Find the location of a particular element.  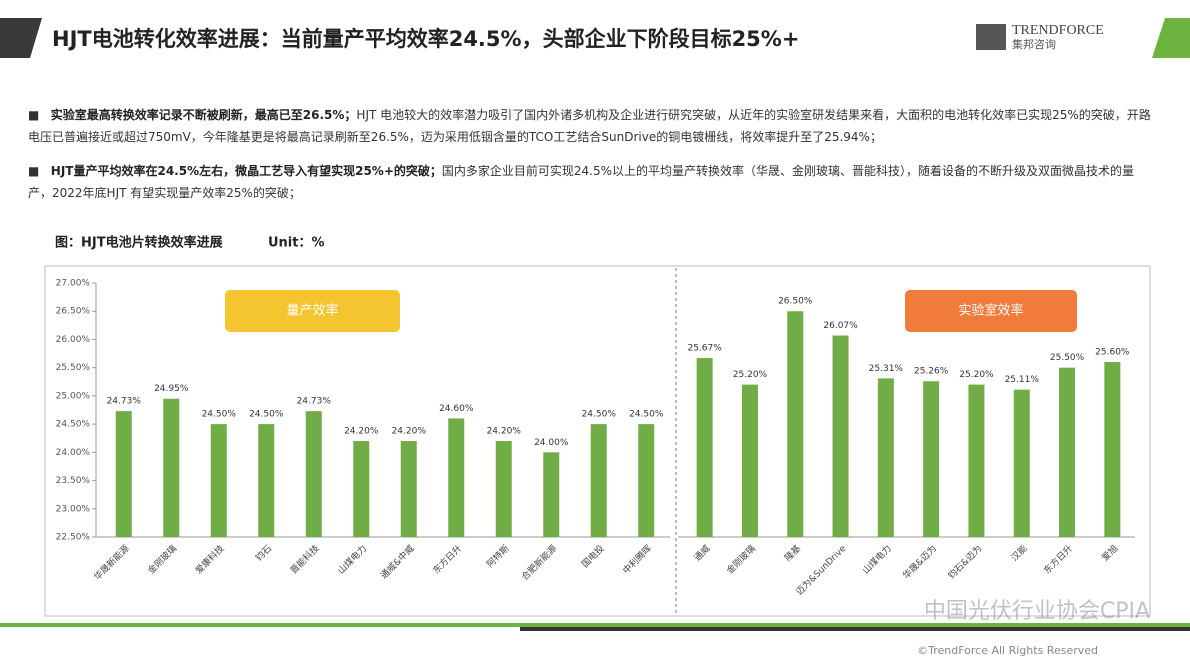

y-tick-label: 25.00% is located at coordinates (73, 396).